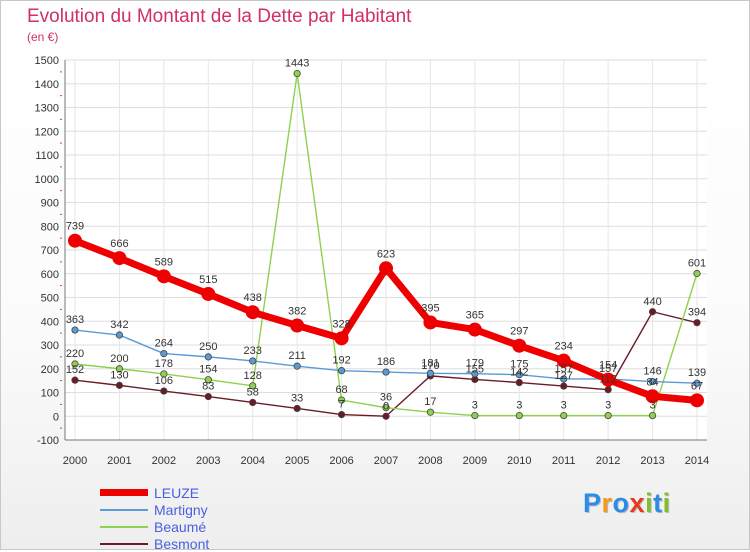 The height and width of the screenshot is (552, 750). I want to click on data-label: 601, so click(697, 264).